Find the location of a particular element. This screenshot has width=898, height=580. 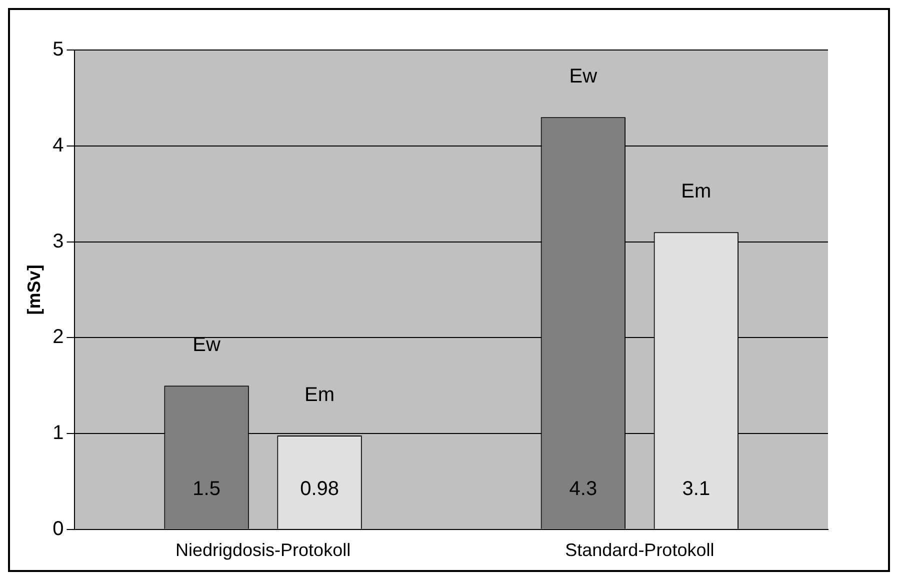

y-tick-label: 2 is located at coordinates (58, 337).